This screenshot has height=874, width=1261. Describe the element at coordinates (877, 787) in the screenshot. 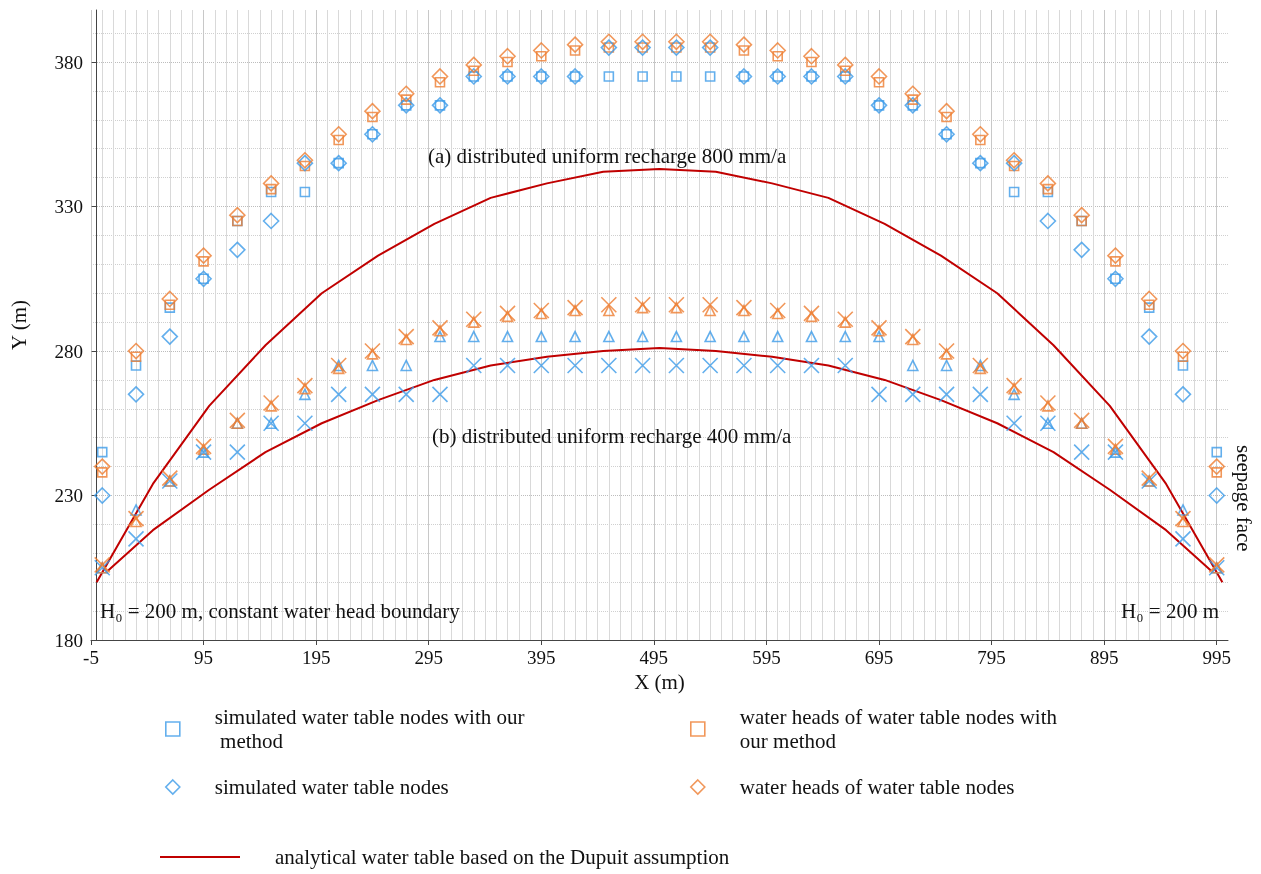

I see `legend-label: water heads of water table nodes` at that location.